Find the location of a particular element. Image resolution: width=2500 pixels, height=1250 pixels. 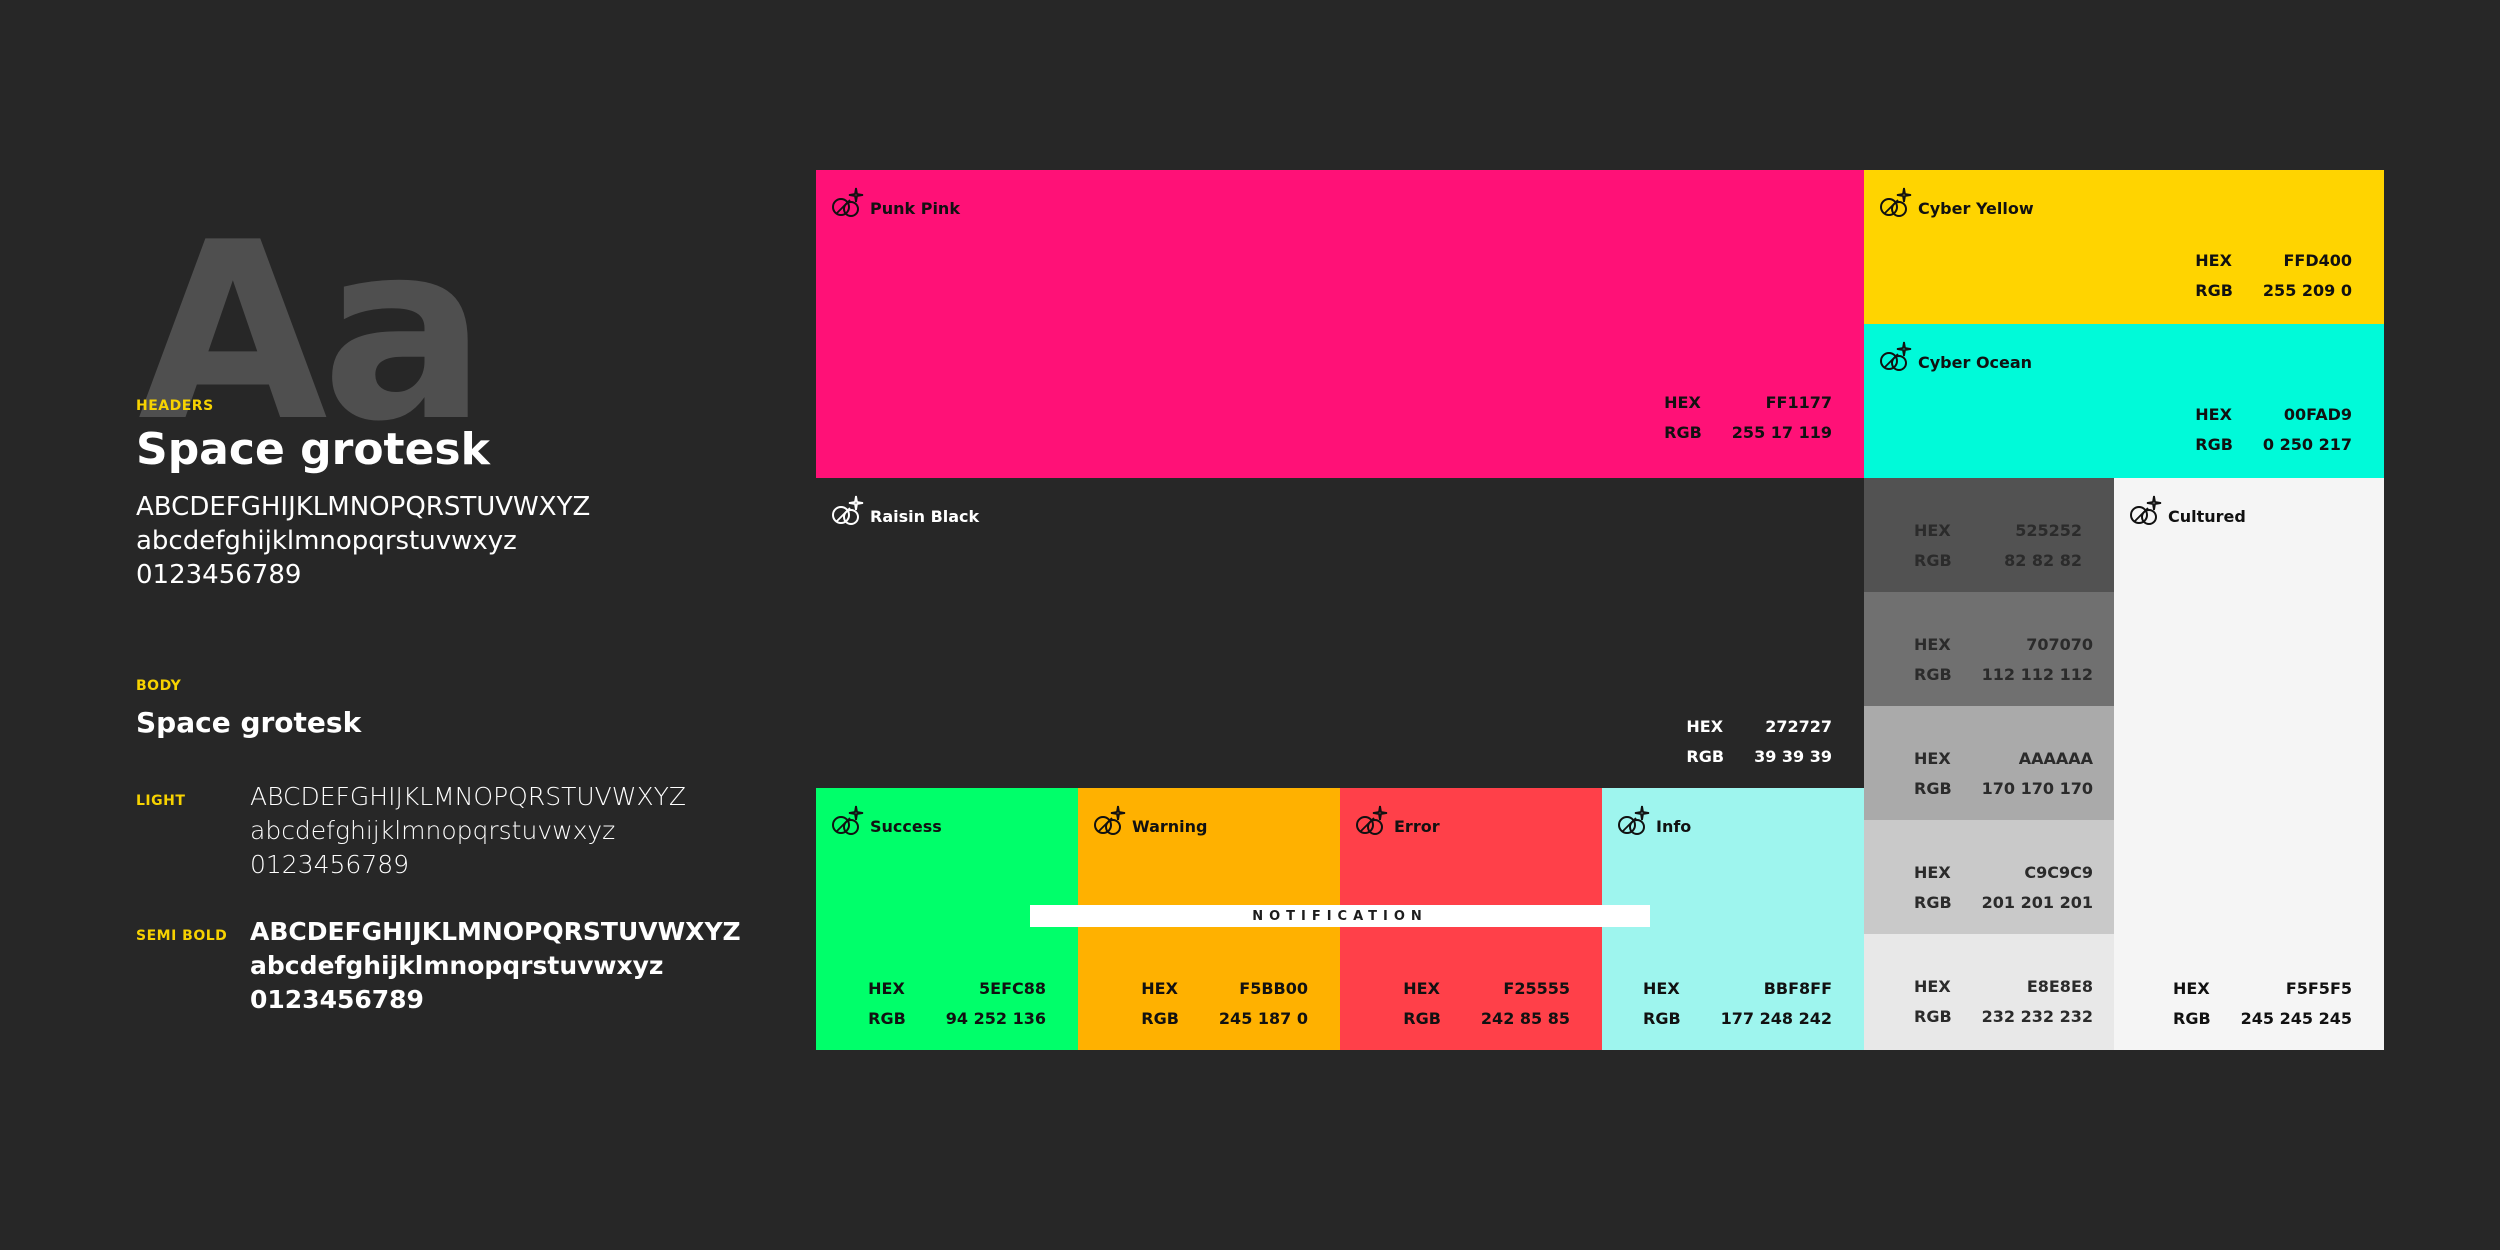

notification-bar: NOTIFICATION is located at coordinates (1340, 916).